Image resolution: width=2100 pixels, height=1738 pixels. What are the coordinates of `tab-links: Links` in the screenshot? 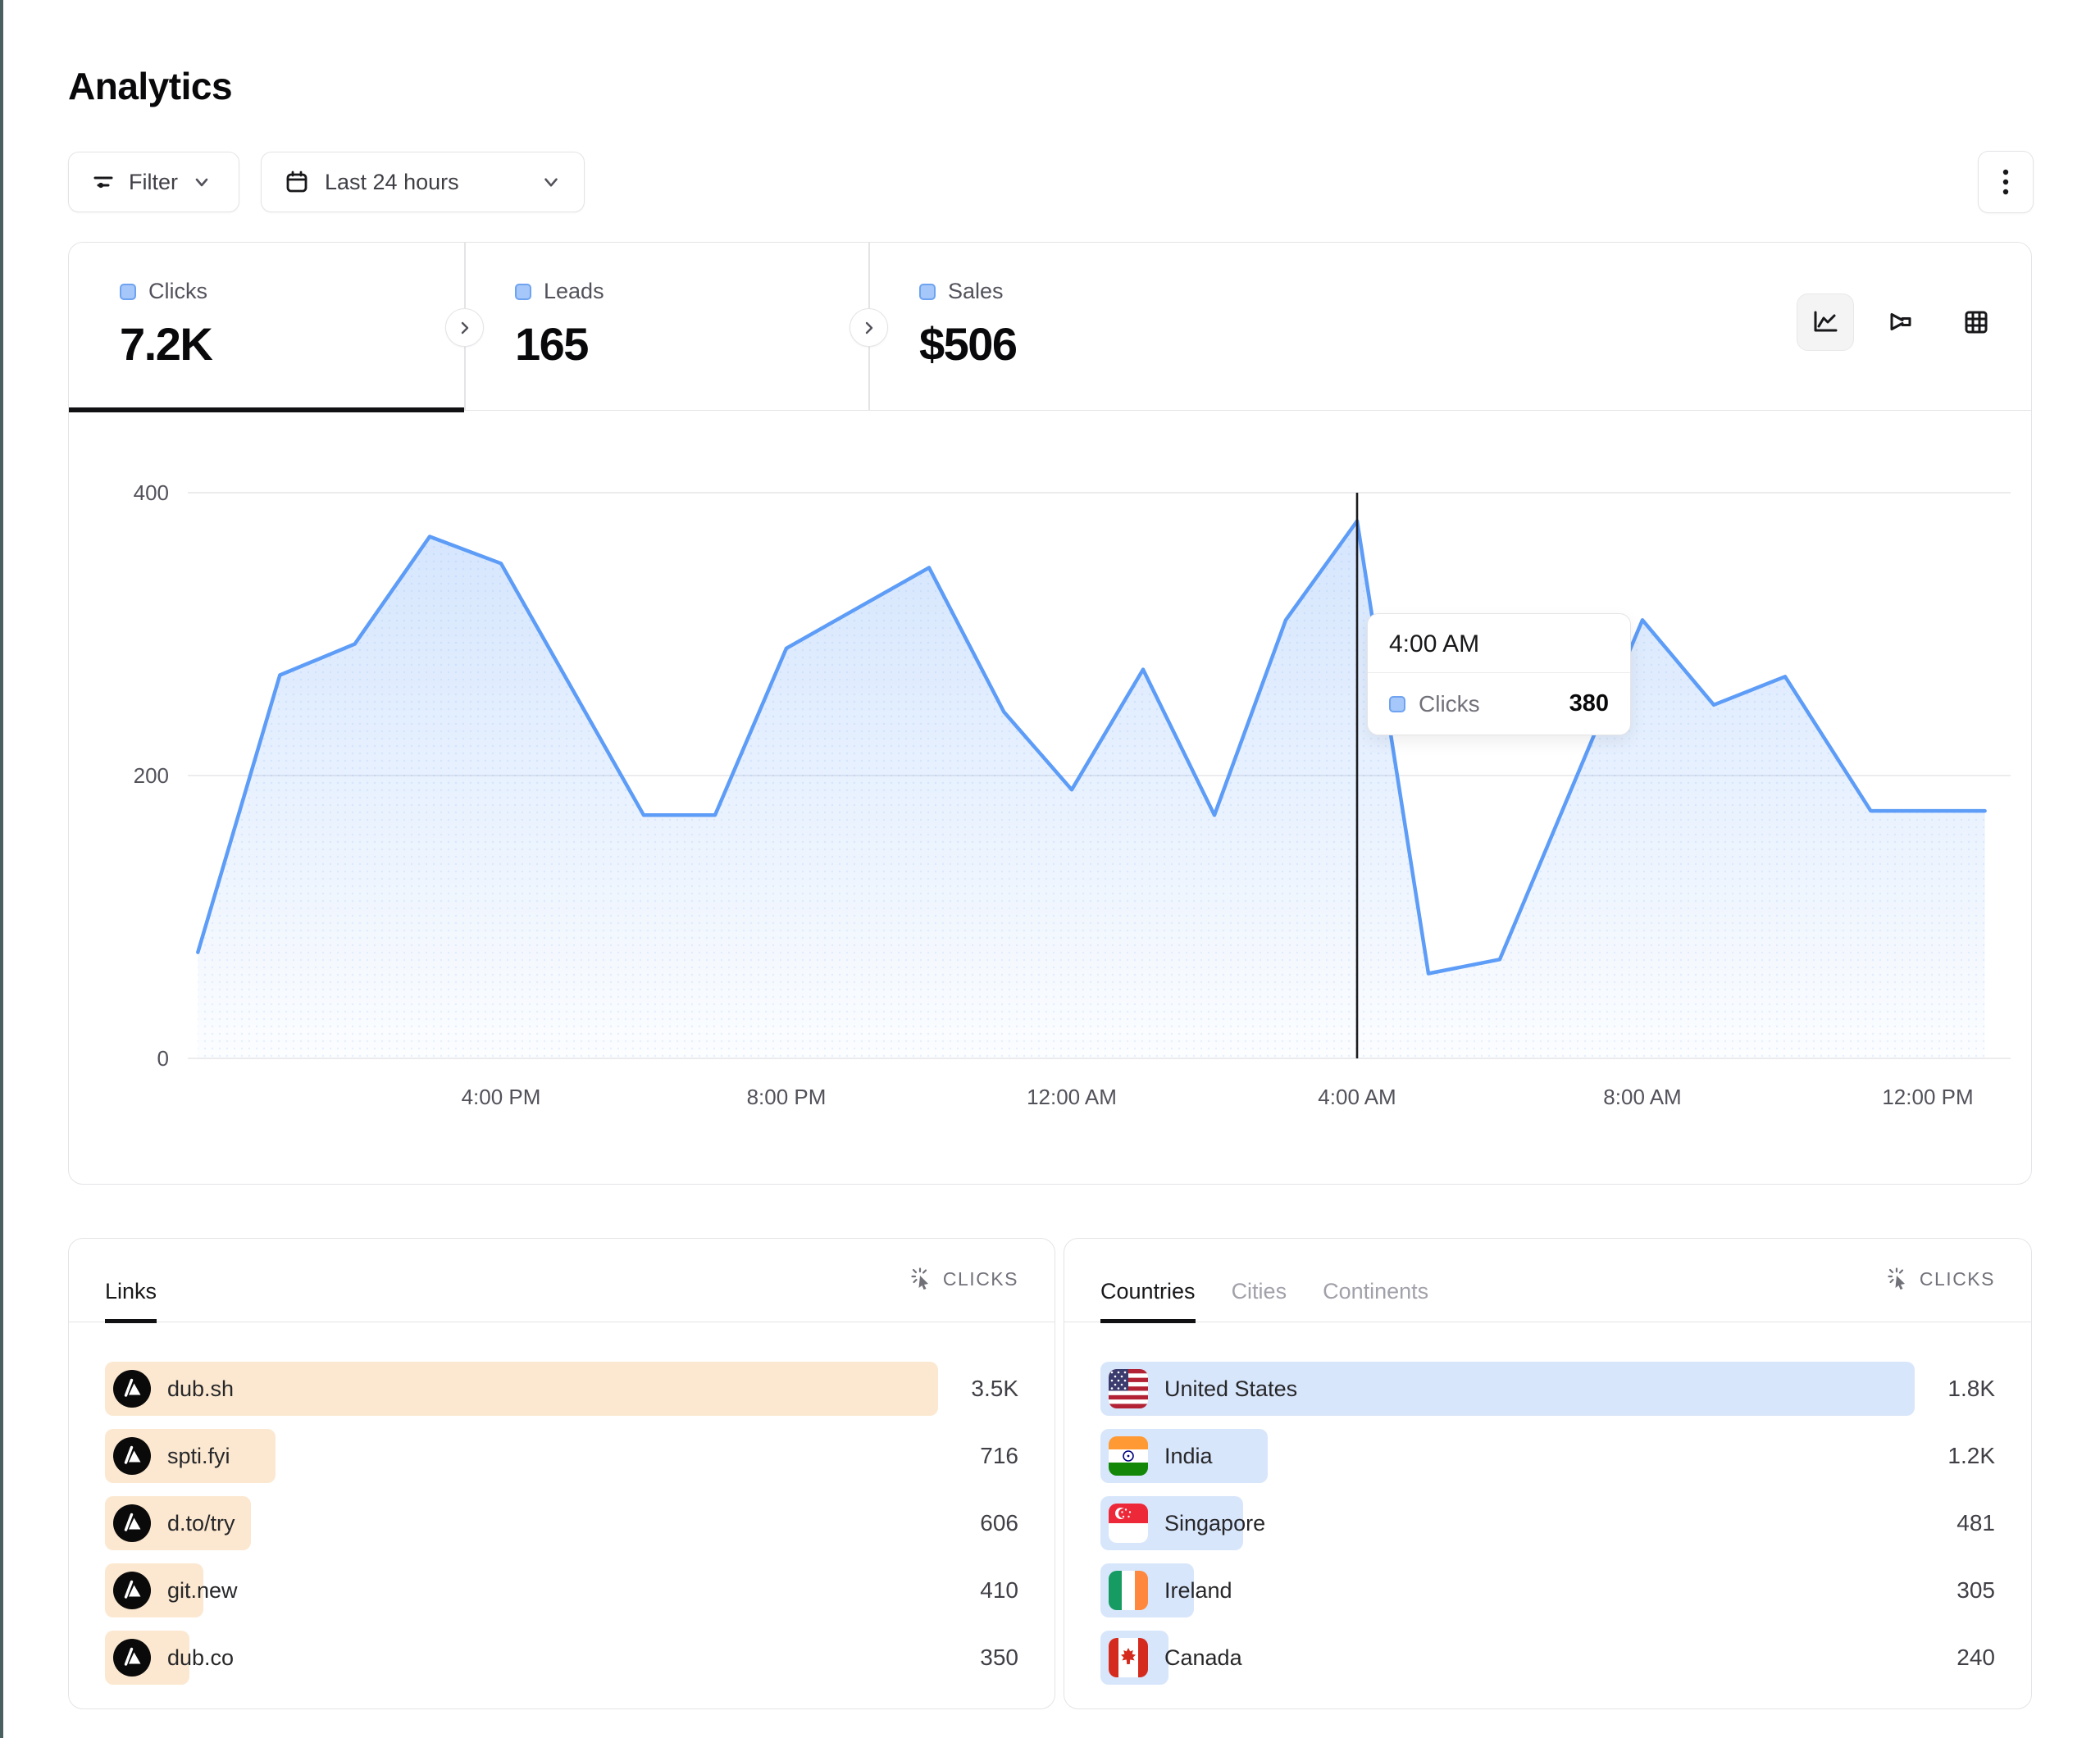 It's located at (131, 1301).